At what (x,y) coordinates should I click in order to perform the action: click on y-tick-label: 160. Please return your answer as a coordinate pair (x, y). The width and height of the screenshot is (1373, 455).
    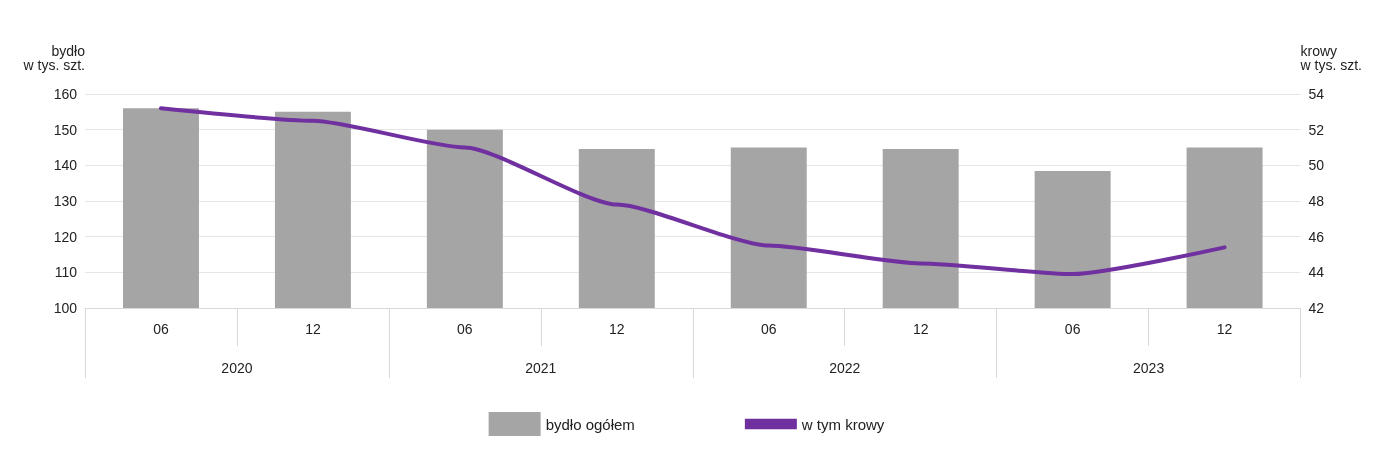
    Looking at the image, I should click on (65, 94).